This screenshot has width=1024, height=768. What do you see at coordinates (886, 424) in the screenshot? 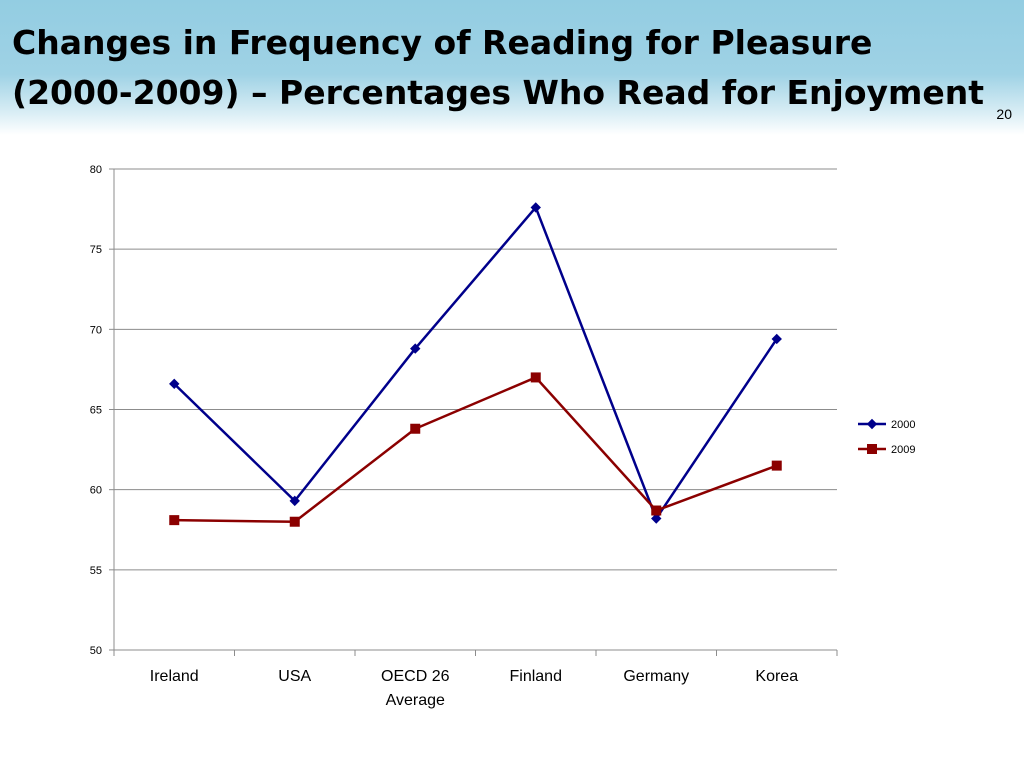
I see `legend-item-2000: 2000` at bounding box center [886, 424].